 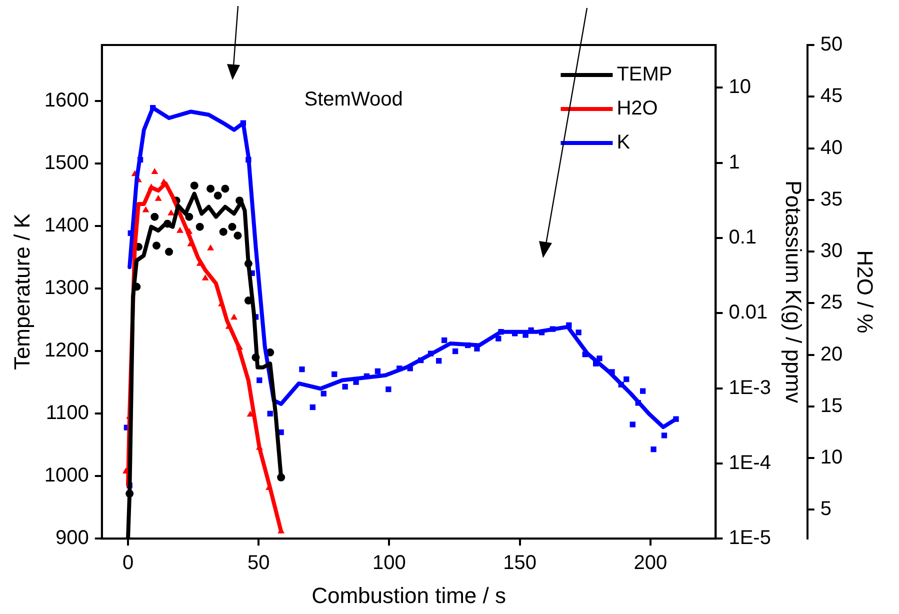 I want to click on y2-tick-label: 0.1, so click(x=742, y=237).